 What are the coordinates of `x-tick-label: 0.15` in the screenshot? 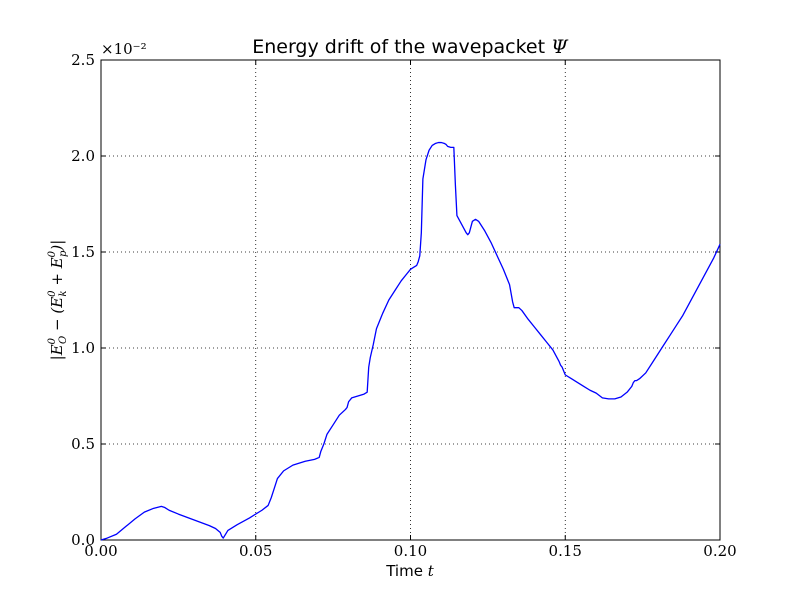 It's located at (565, 551).